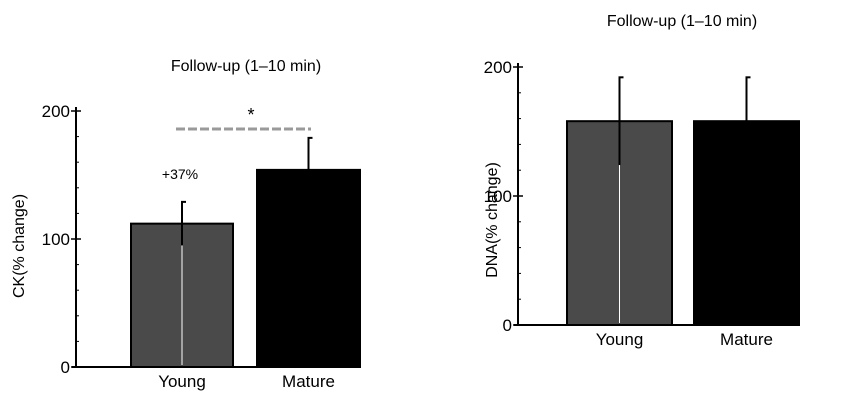  Describe the element at coordinates (507, 325) in the screenshot. I see `chart2-y-tick-label: 0` at that location.